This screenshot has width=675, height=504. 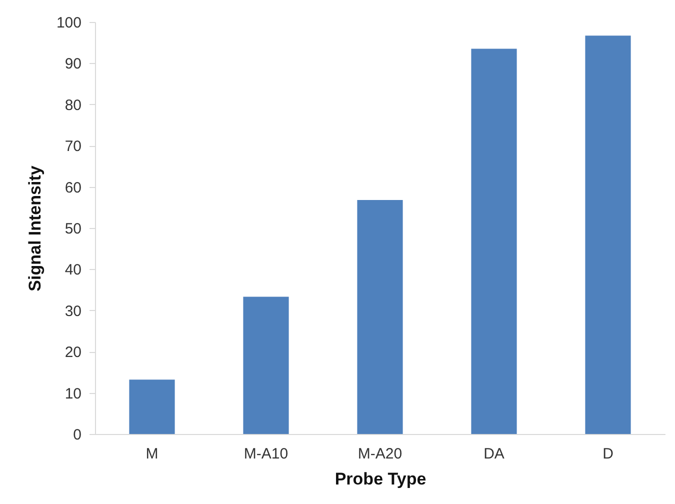 What do you see at coordinates (73, 147) in the screenshot?
I see `y-tick-label: 70` at bounding box center [73, 147].